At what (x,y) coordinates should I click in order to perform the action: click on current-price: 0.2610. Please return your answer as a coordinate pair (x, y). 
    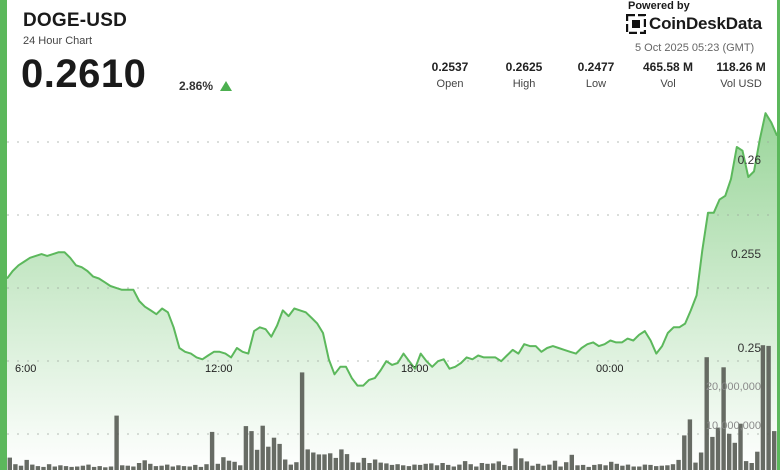
    Looking at the image, I should click on (84, 74).